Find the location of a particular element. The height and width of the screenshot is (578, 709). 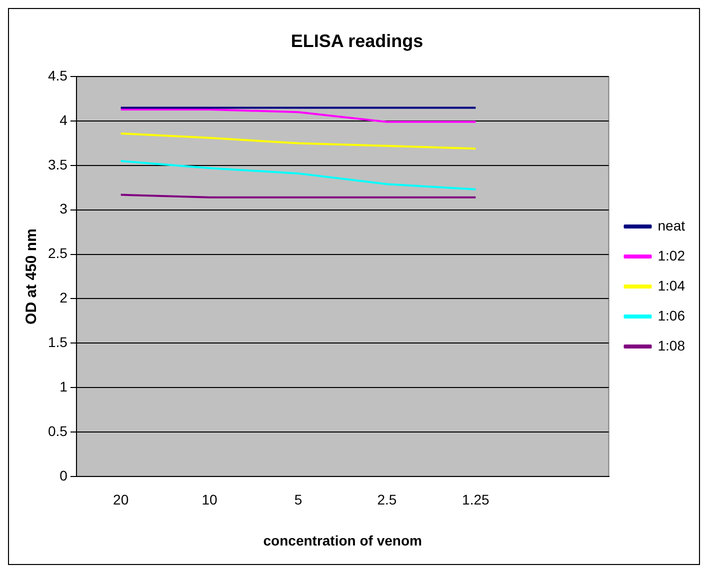

legend-label: 1:02 is located at coordinates (672, 255).